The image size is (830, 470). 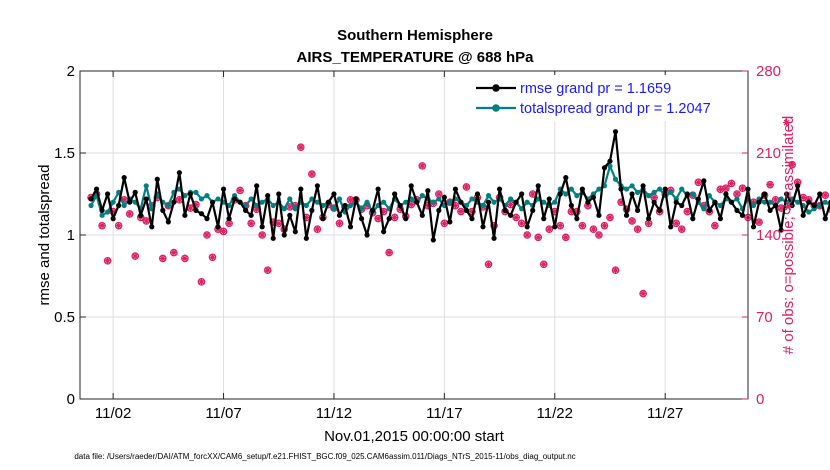 What do you see at coordinates (768, 235) in the screenshot?
I see `y2-tick-label: 140` at bounding box center [768, 235].